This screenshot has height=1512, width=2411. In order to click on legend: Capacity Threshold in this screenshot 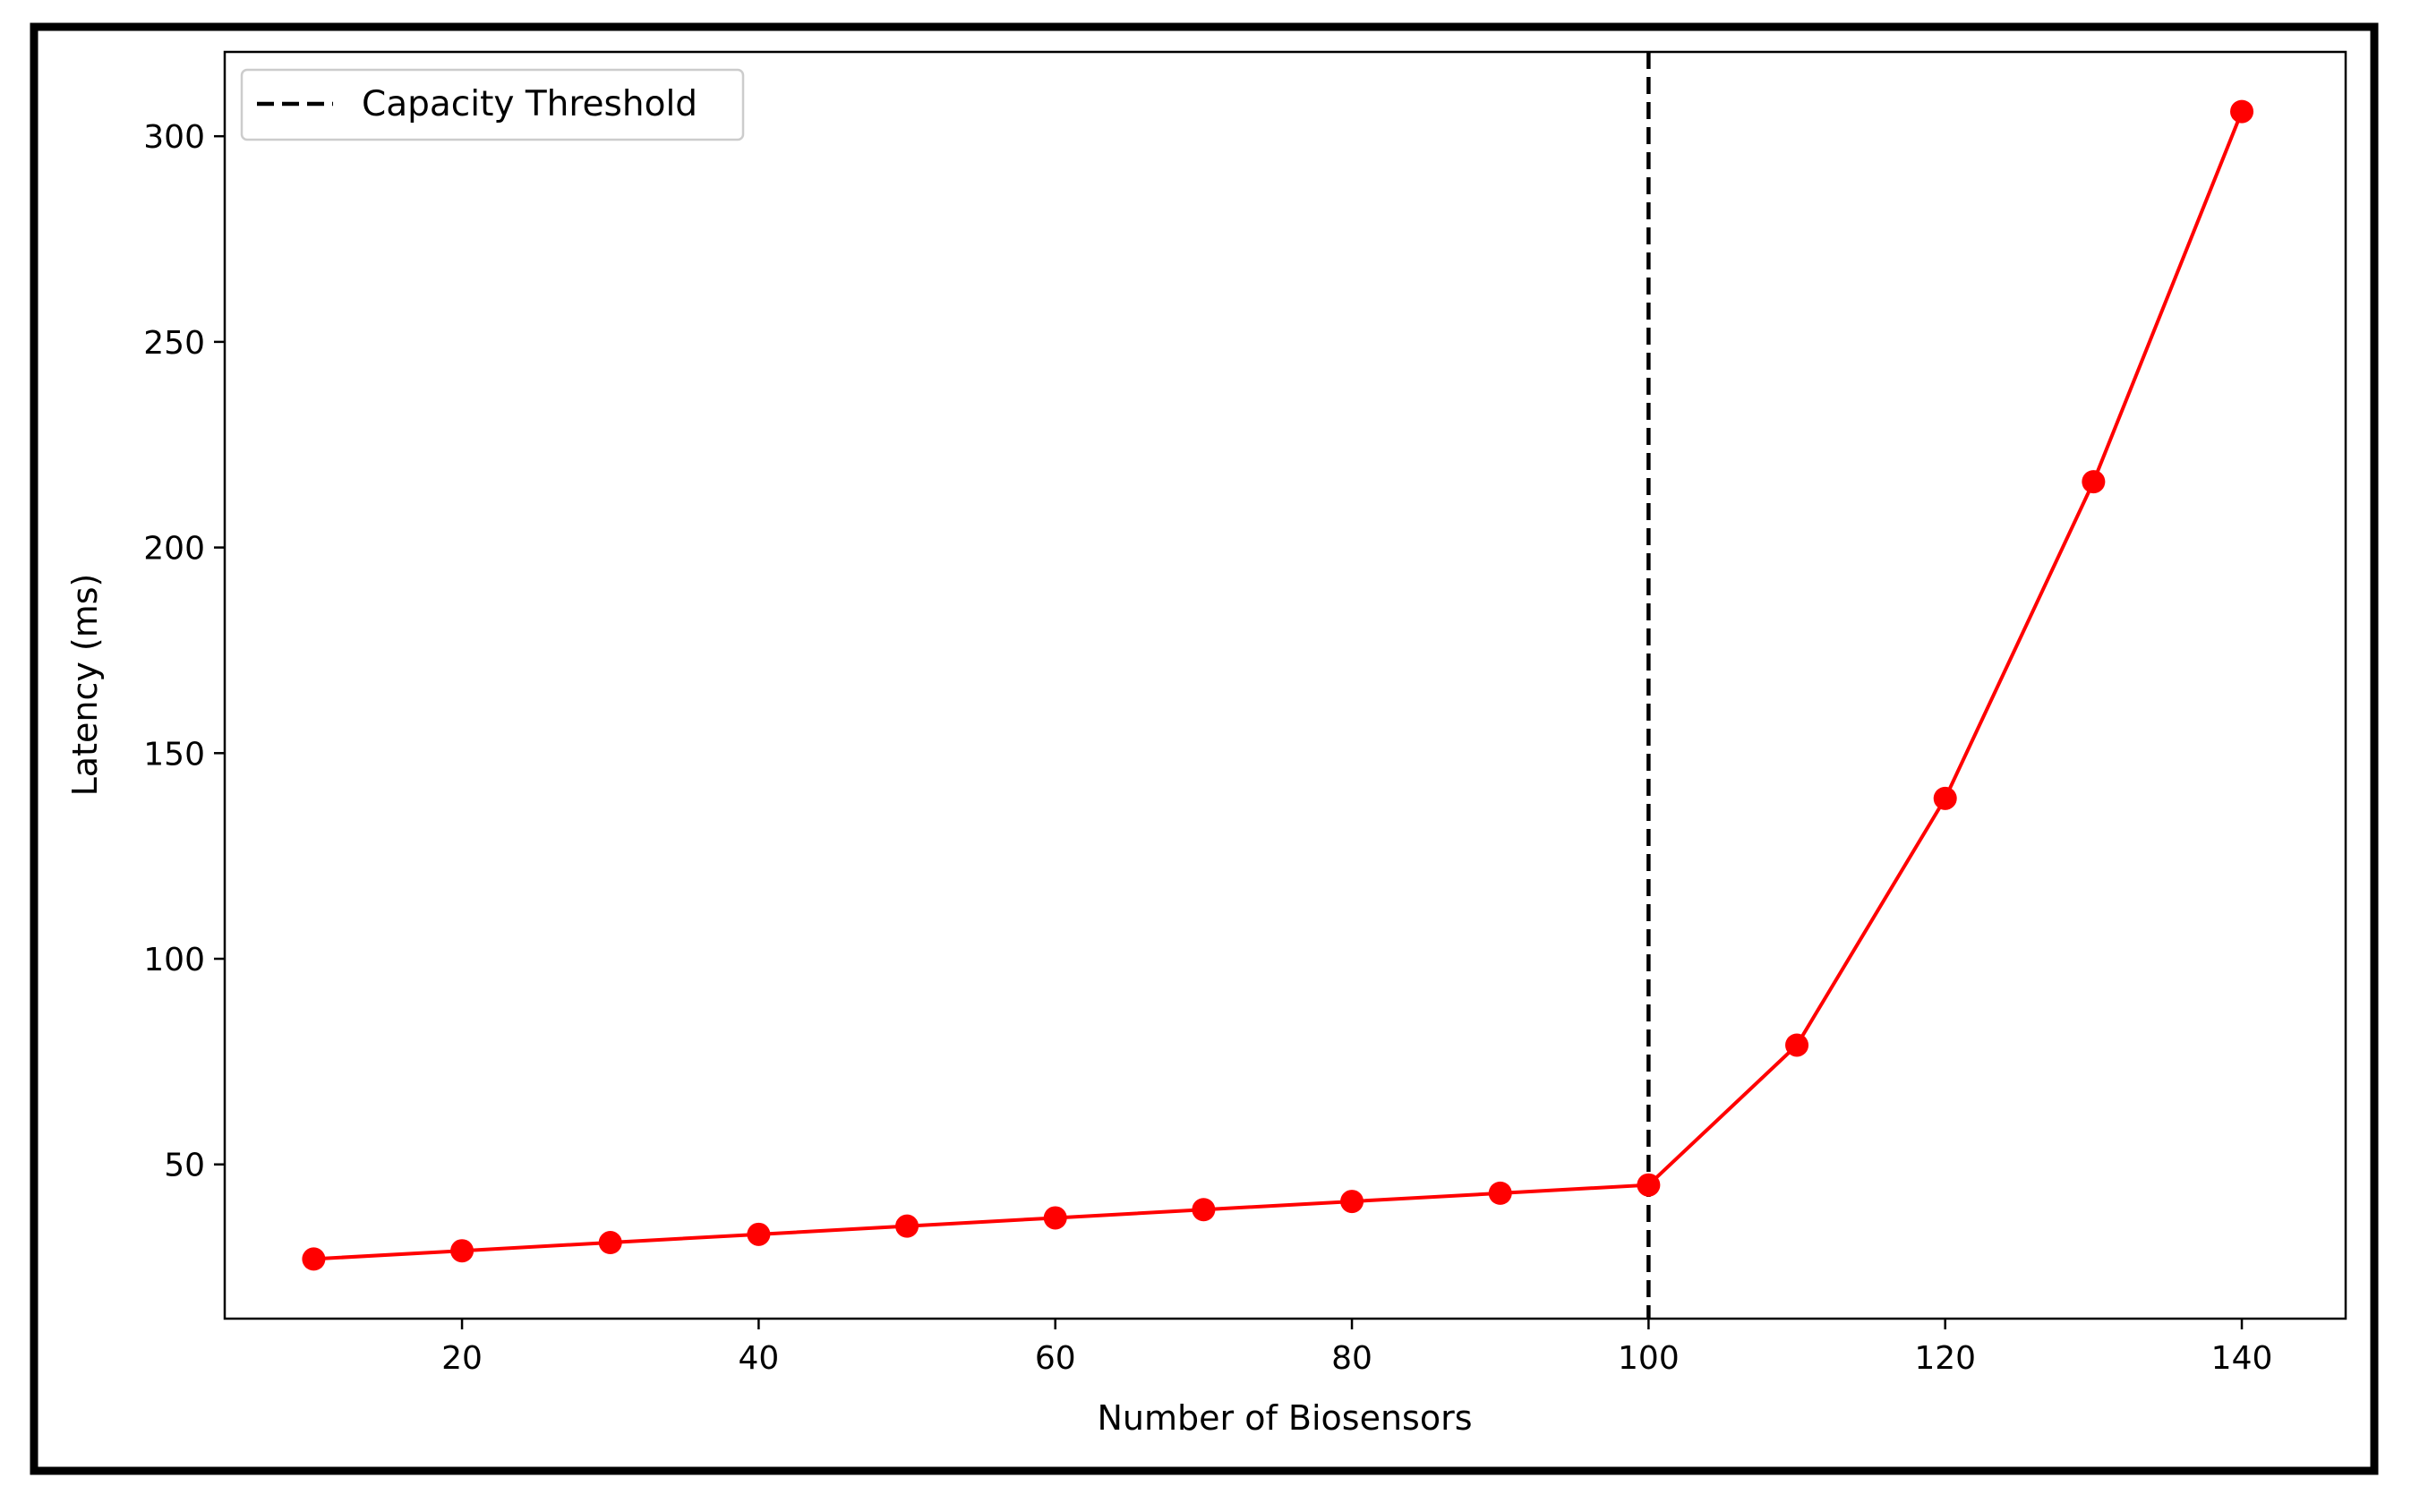, I will do `click(492, 104)`.